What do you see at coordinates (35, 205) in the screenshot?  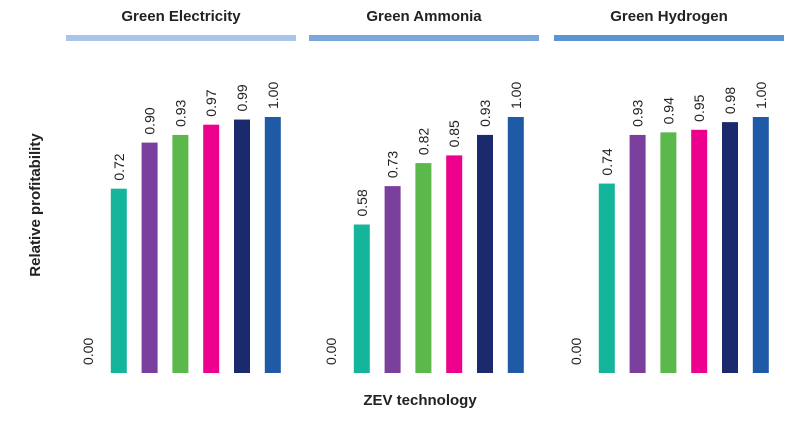 I see `y-axis-label: Relative profitability` at bounding box center [35, 205].